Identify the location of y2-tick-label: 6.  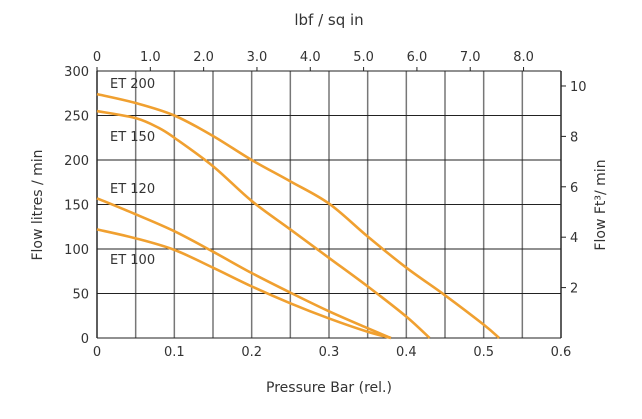
(574, 188).